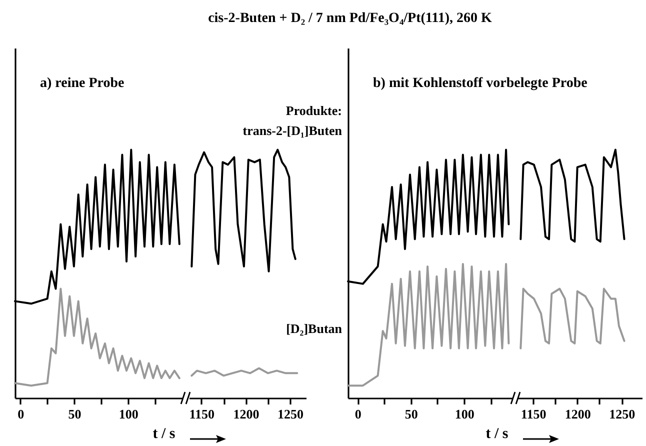 This screenshot has width=646, height=446. Describe the element at coordinates (314, 328) in the screenshot. I see `text: [D₂]Butan` at that location.